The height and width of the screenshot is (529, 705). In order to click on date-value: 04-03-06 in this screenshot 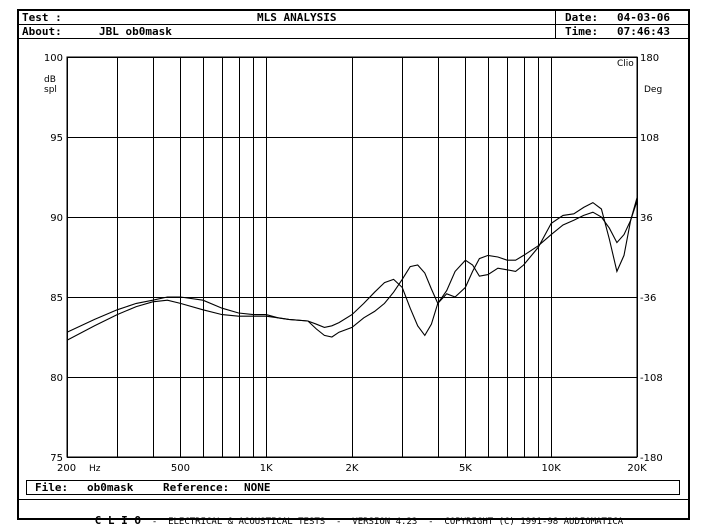, I will do `click(643, 17)`.